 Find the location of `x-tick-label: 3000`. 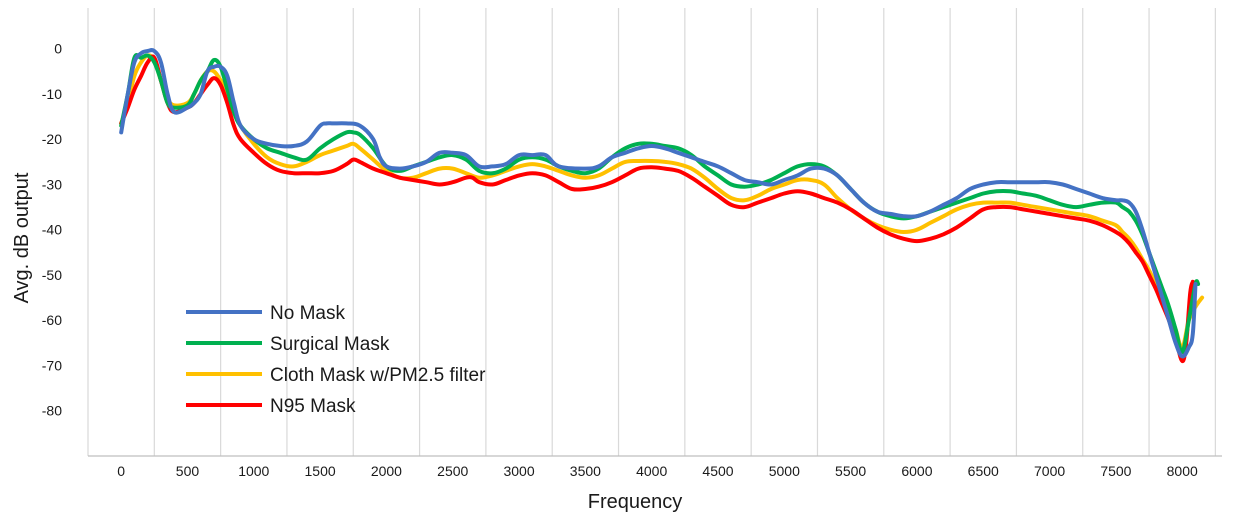

x-tick-label: 3000 is located at coordinates (518, 471).